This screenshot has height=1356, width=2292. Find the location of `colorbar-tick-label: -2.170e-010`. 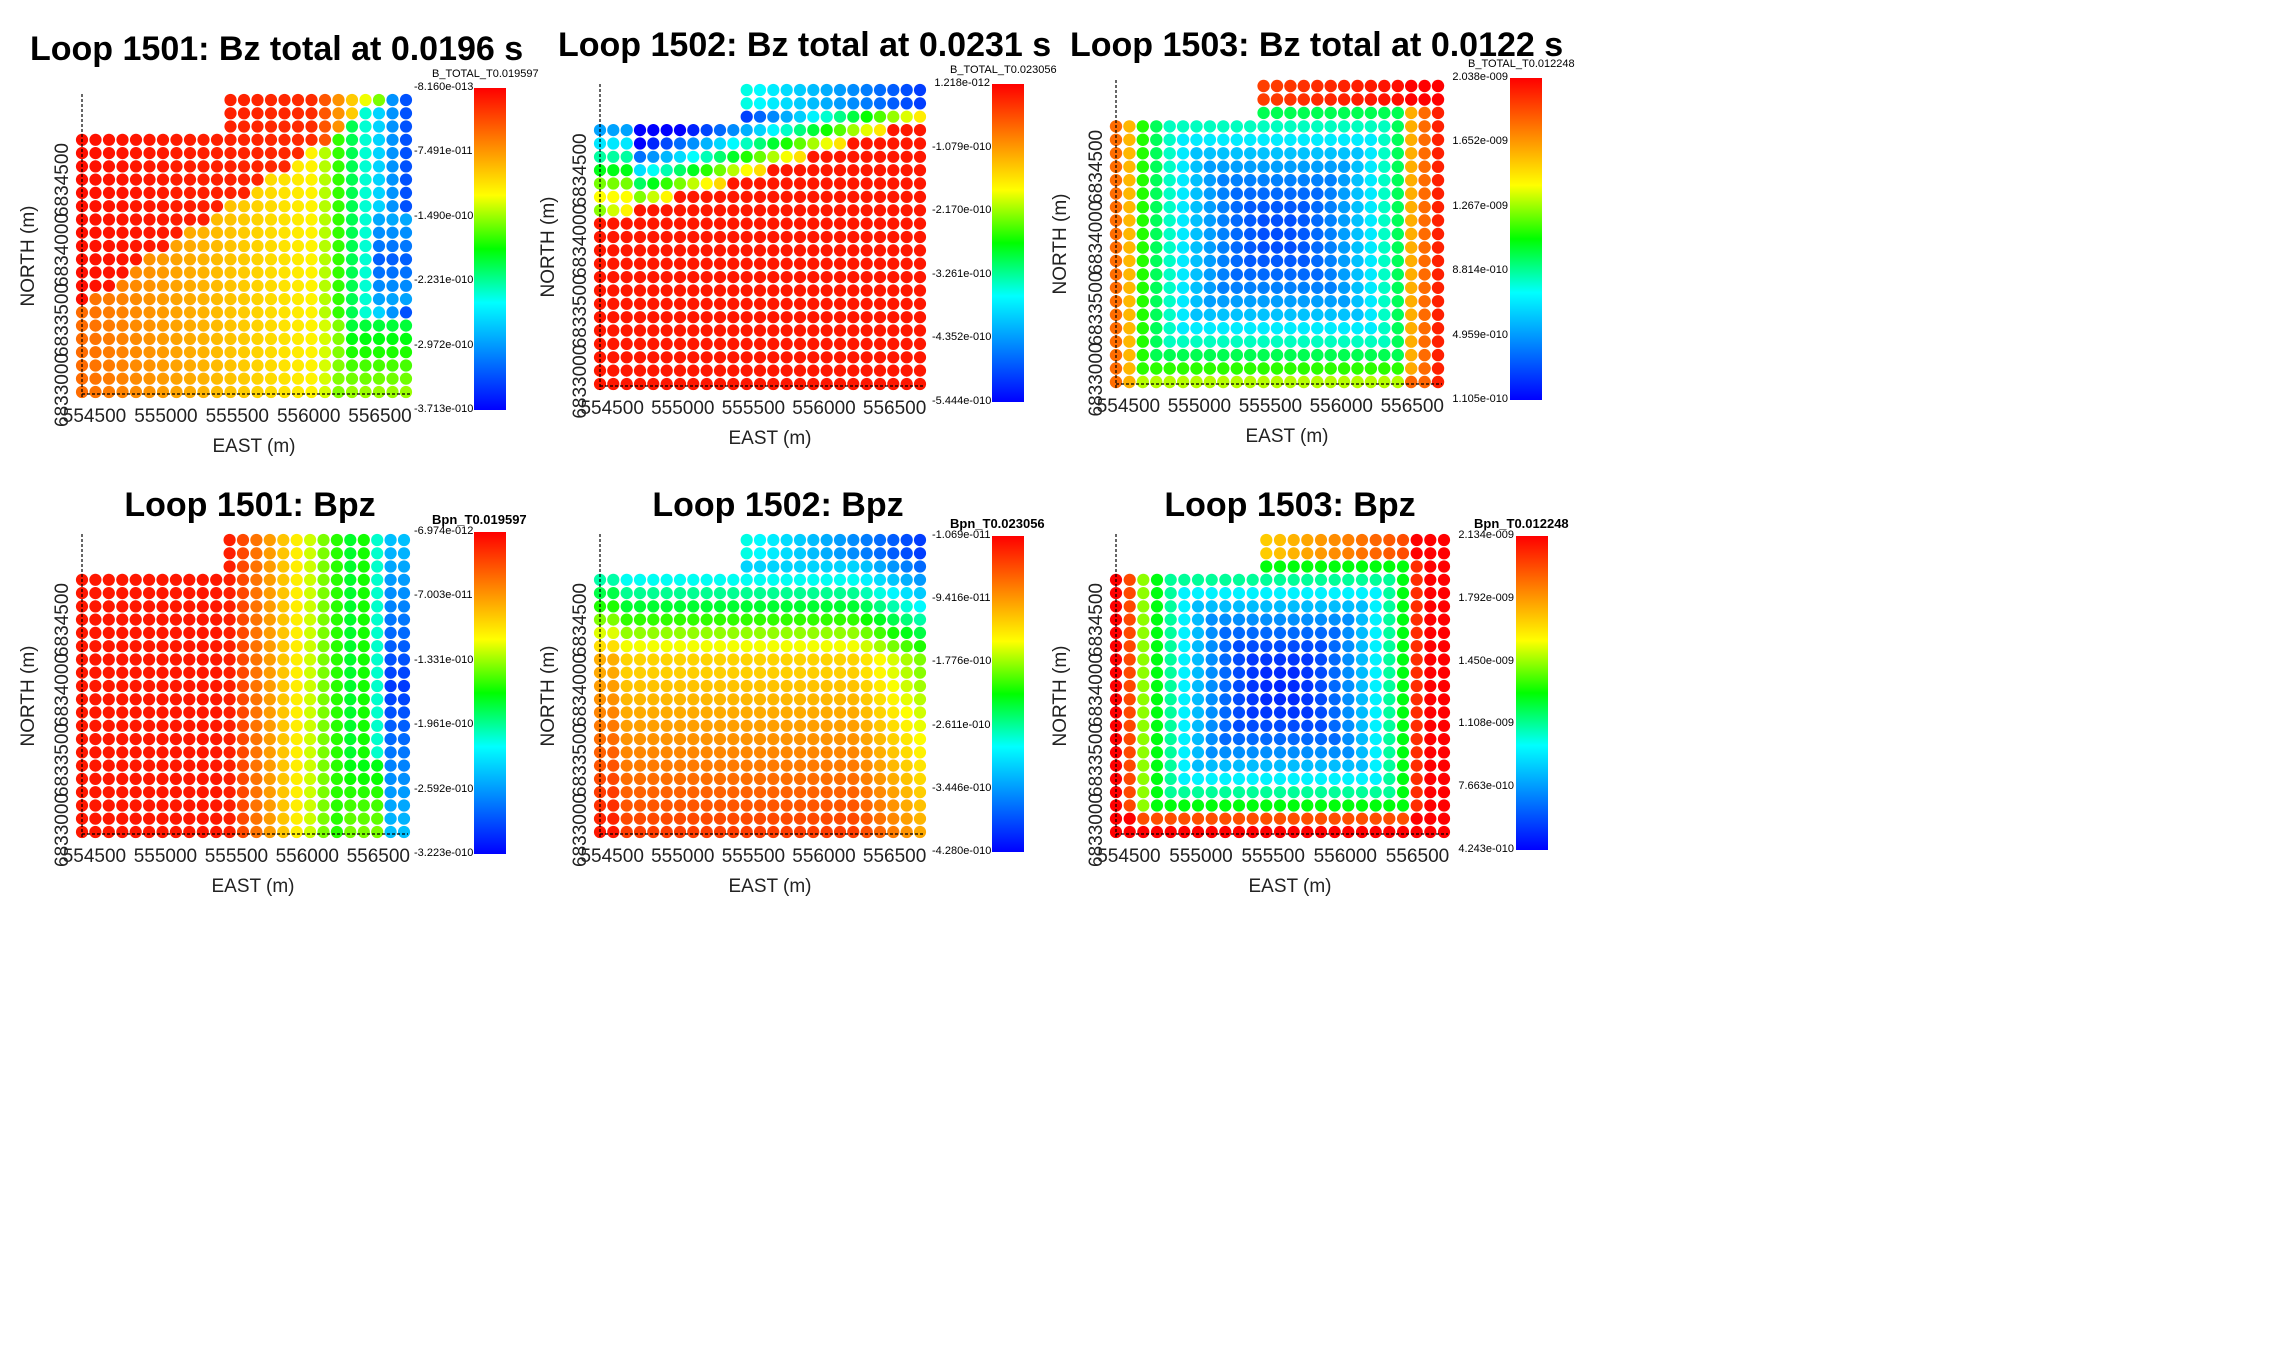

colorbar-tick-label: -2.170e-010 is located at coordinates (962, 210).